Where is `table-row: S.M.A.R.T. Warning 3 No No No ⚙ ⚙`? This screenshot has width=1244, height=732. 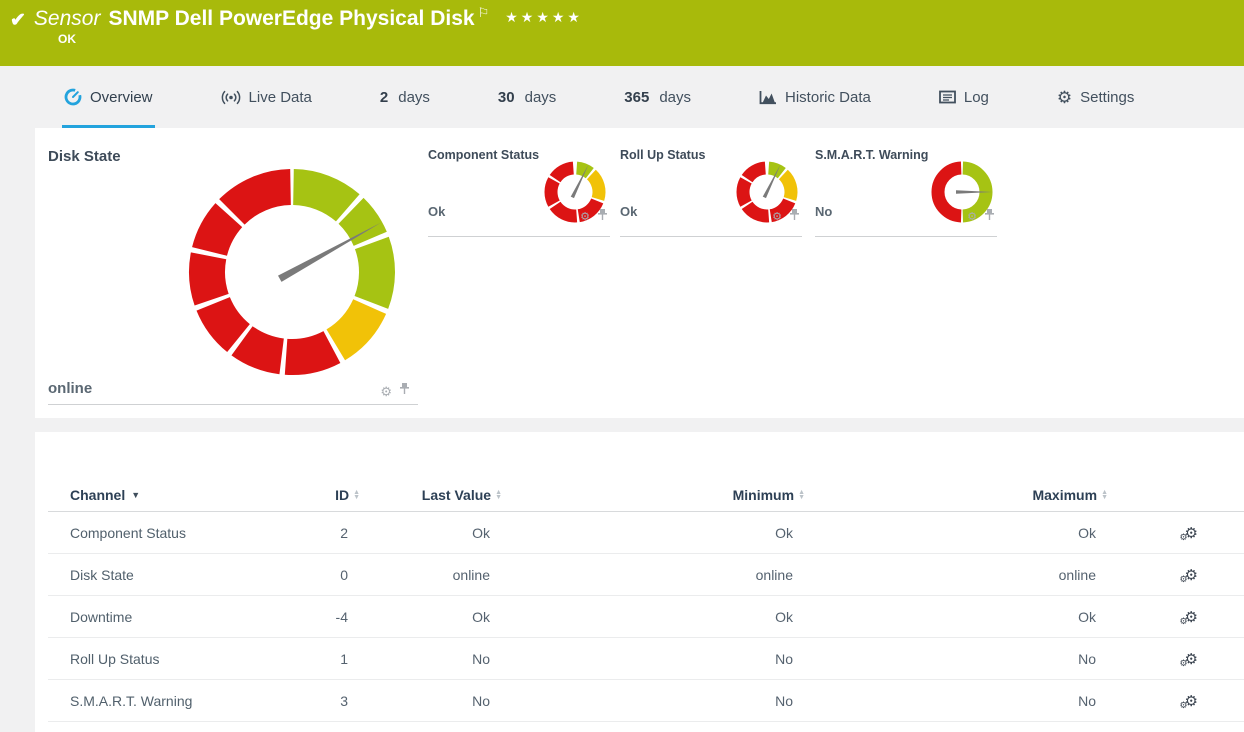
table-row: S.M.A.R.T. Warning 3 No No No ⚙ ⚙ is located at coordinates (646, 701).